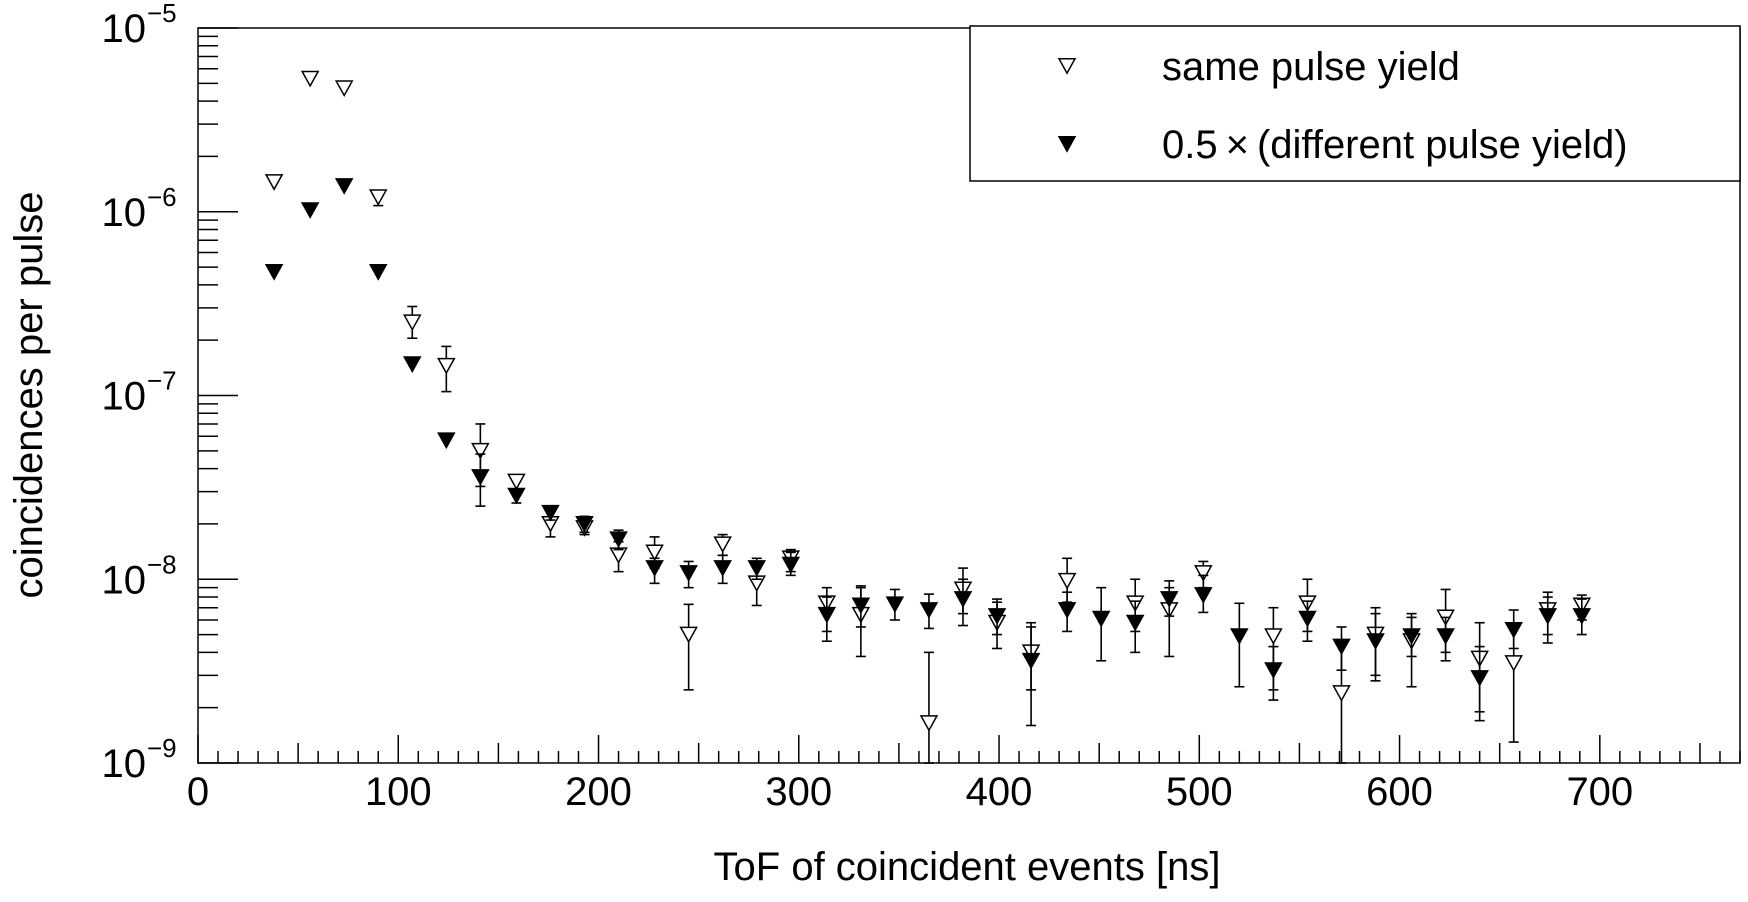 The width and height of the screenshot is (1748, 902). I want to click on x-tick-label: 200, so click(598, 792).